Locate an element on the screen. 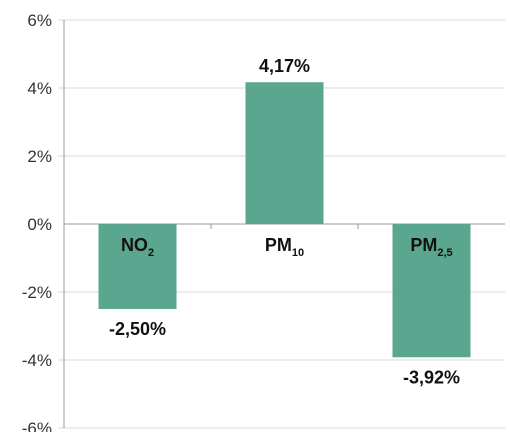 The width and height of the screenshot is (510, 432). category-label-0: NO2 is located at coordinates (137, 247).